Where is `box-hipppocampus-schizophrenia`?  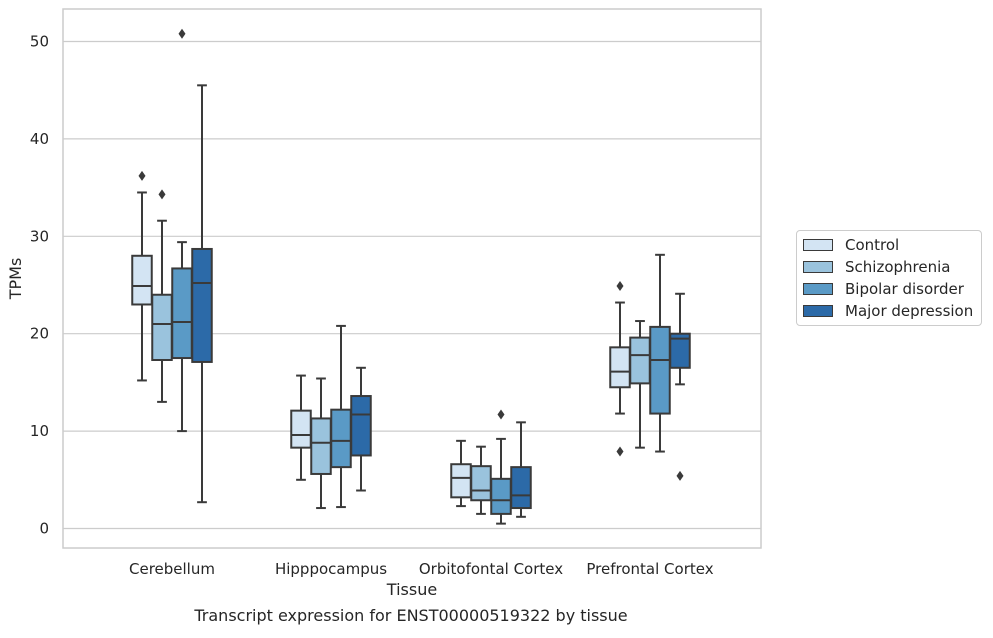 box-hipppocampus-schizophrenia is located at coordinates (321, 443).